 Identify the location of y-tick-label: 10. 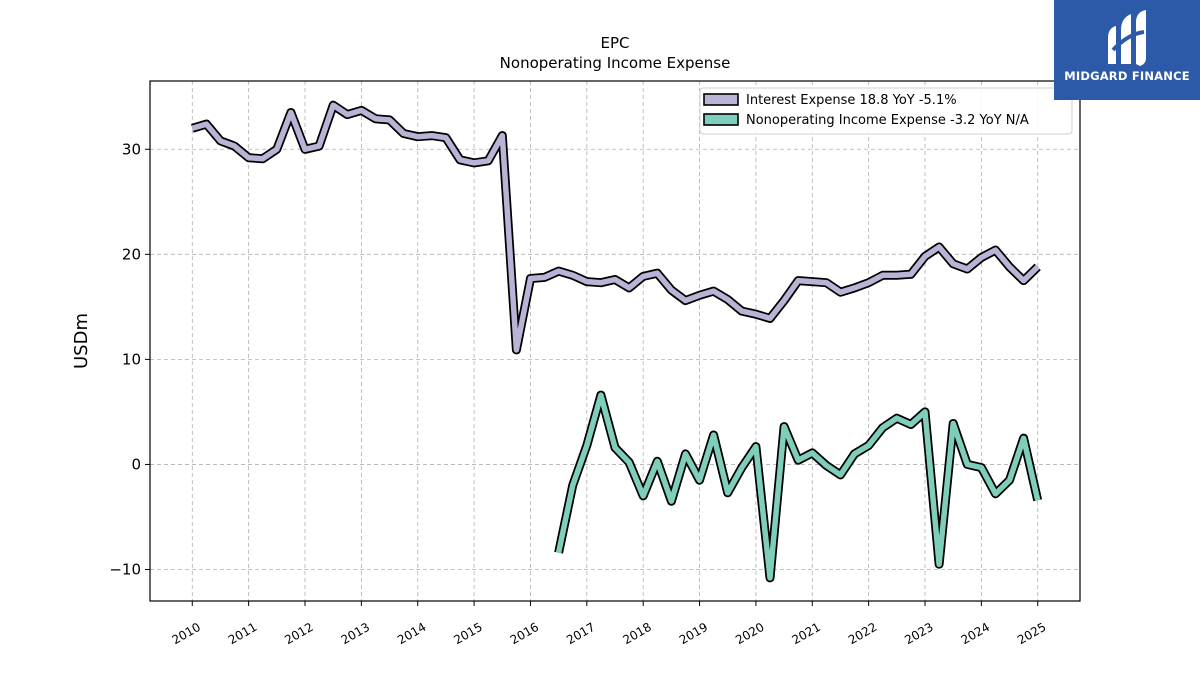
(131, 359).